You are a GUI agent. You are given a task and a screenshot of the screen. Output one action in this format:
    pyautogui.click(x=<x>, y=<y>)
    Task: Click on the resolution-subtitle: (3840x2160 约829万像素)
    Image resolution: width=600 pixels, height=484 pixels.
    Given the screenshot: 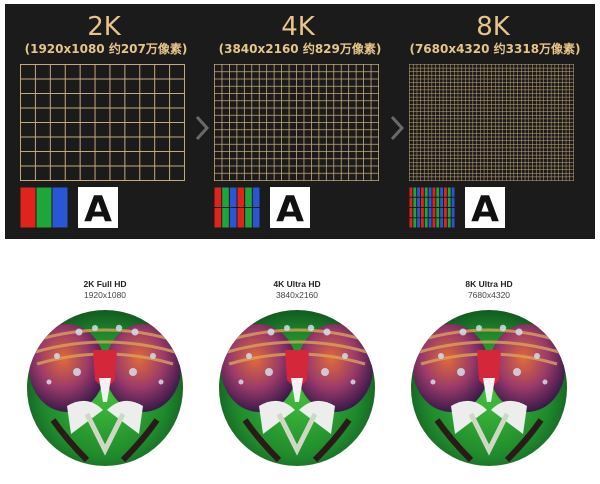 What is the action you would take?
    pyautogui.click(x=300, y=49)
    